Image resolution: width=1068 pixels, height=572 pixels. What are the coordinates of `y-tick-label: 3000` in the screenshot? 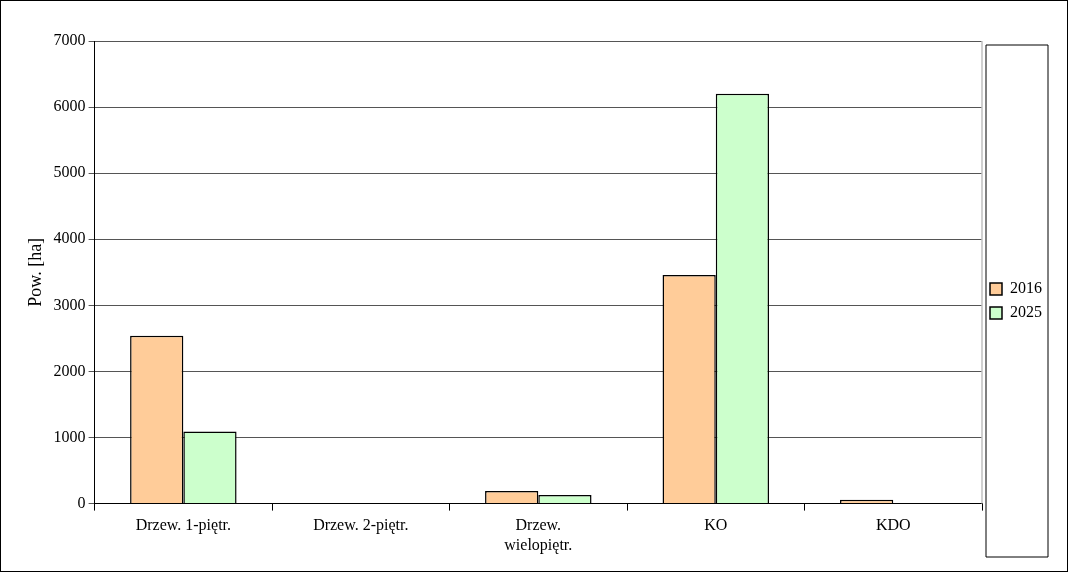 It's located at (69, 304).